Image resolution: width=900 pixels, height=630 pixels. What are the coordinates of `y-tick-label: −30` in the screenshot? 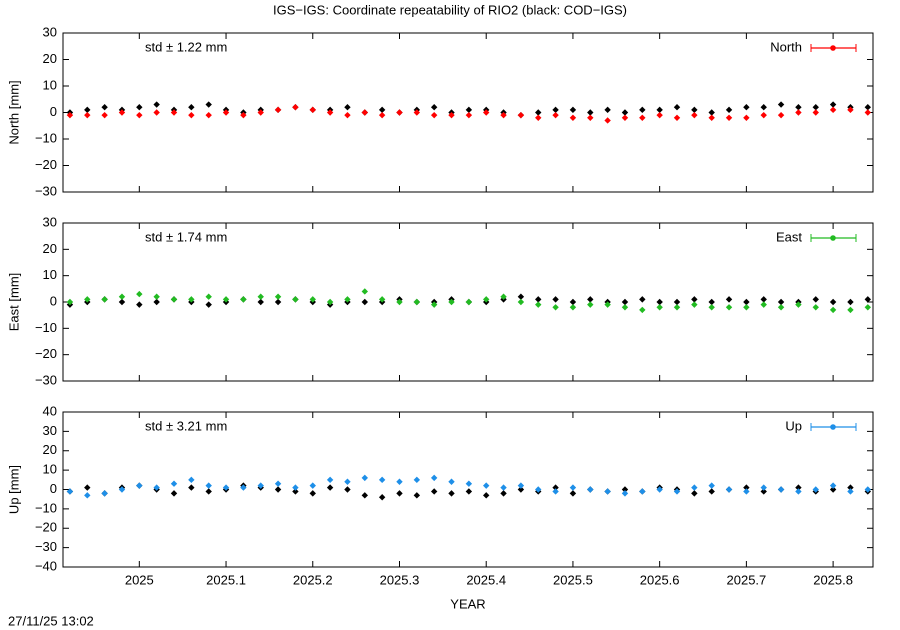 It's located at (46, 546).